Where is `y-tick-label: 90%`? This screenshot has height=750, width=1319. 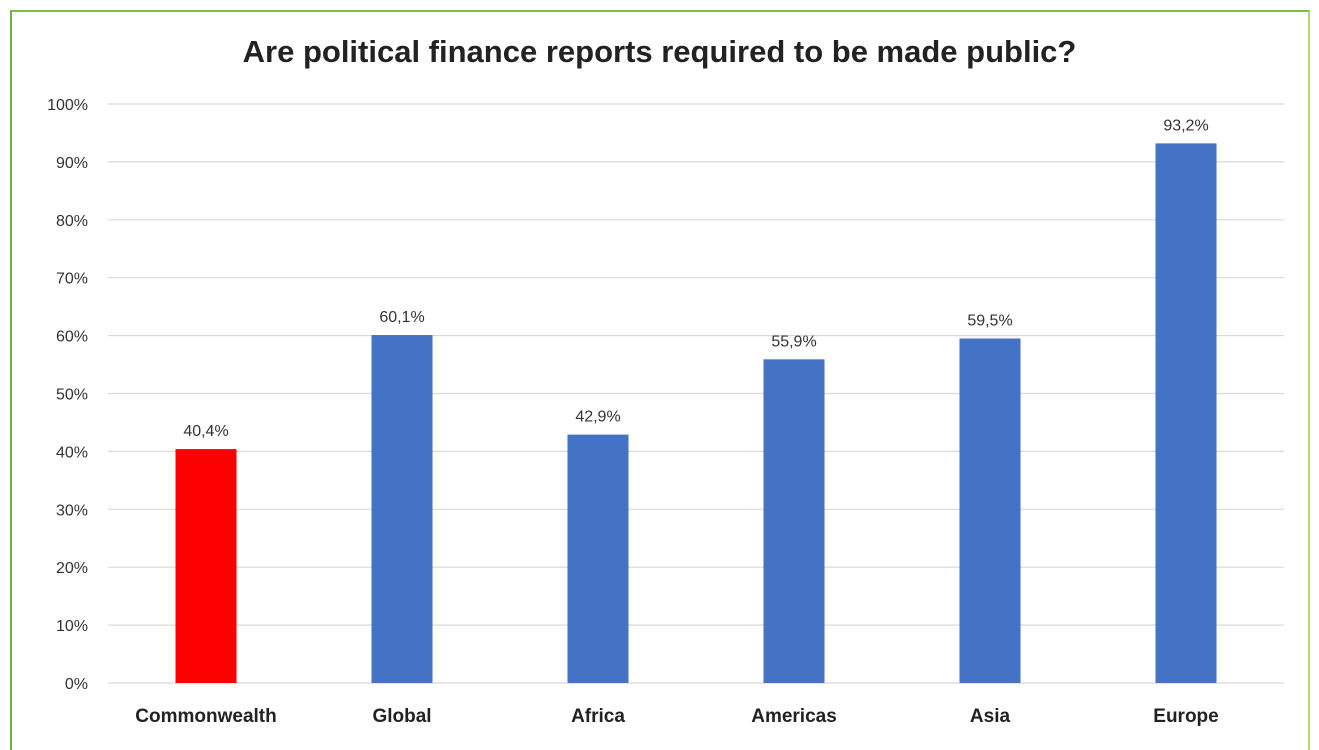
y-tick-label: 90% is located at coordinates (72, 163).